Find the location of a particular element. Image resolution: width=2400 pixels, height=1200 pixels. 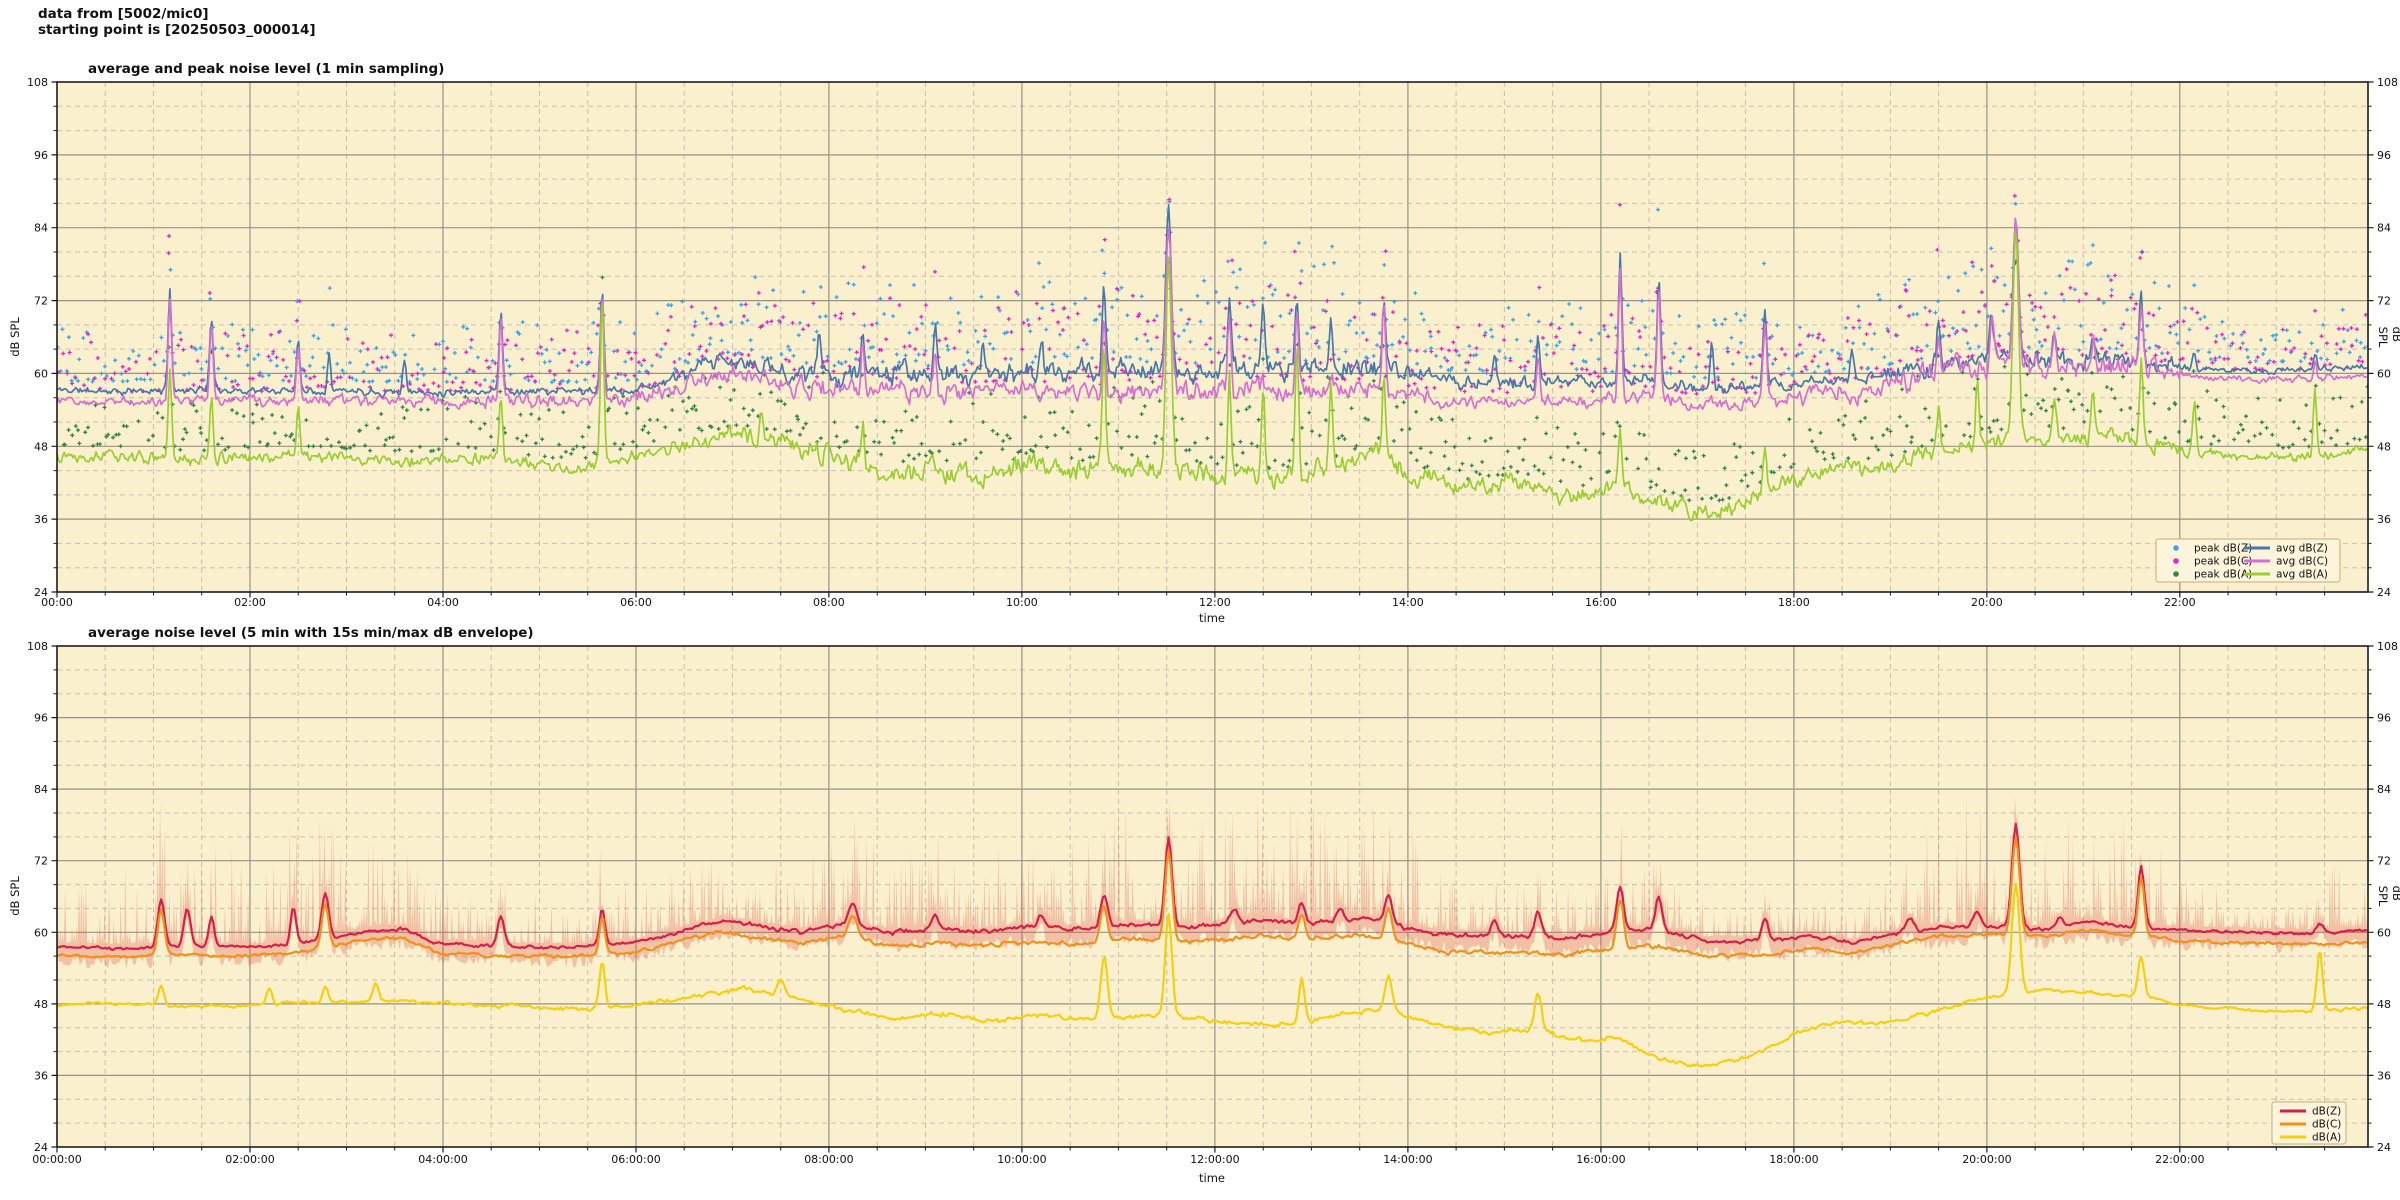

x-tick-label: 10:00:00 is located at coordinates (1021, 1159).